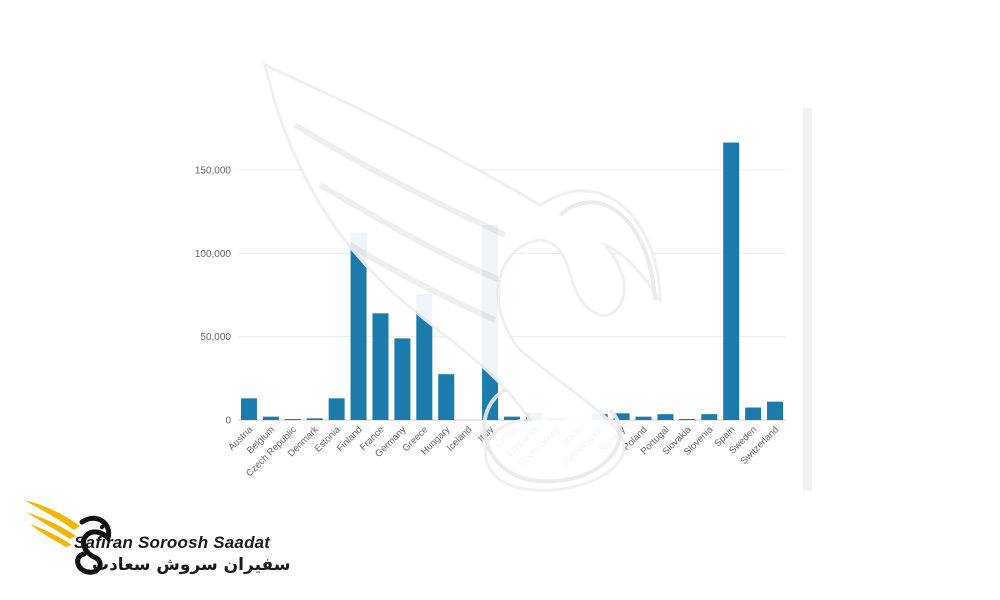  I want to click on scrollbar-strip, so click(807, 299).